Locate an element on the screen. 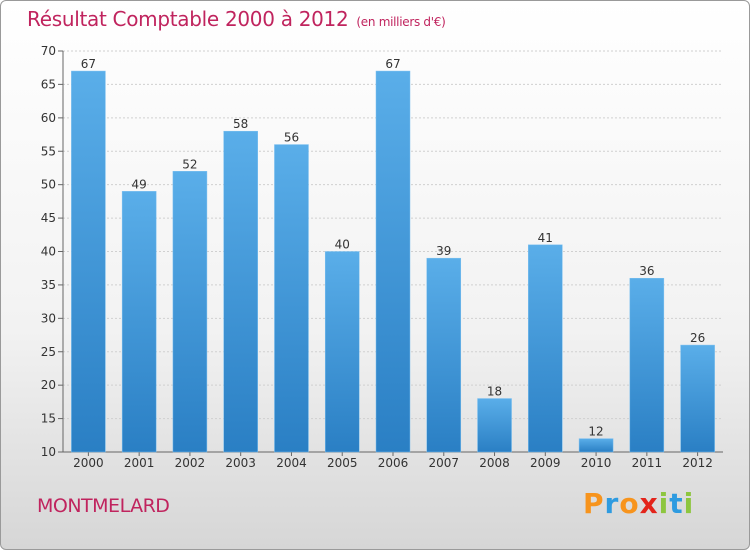 Image resolution: width=750 pixels, height=550 pixels. x-tick-label: 2012 is located at coordinates (697, 463).